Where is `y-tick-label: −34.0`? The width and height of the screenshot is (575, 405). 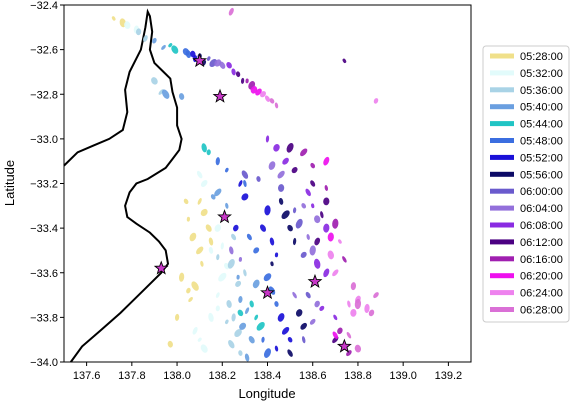
y-tick-label: −34.0 is located at coordinates (44, 363).